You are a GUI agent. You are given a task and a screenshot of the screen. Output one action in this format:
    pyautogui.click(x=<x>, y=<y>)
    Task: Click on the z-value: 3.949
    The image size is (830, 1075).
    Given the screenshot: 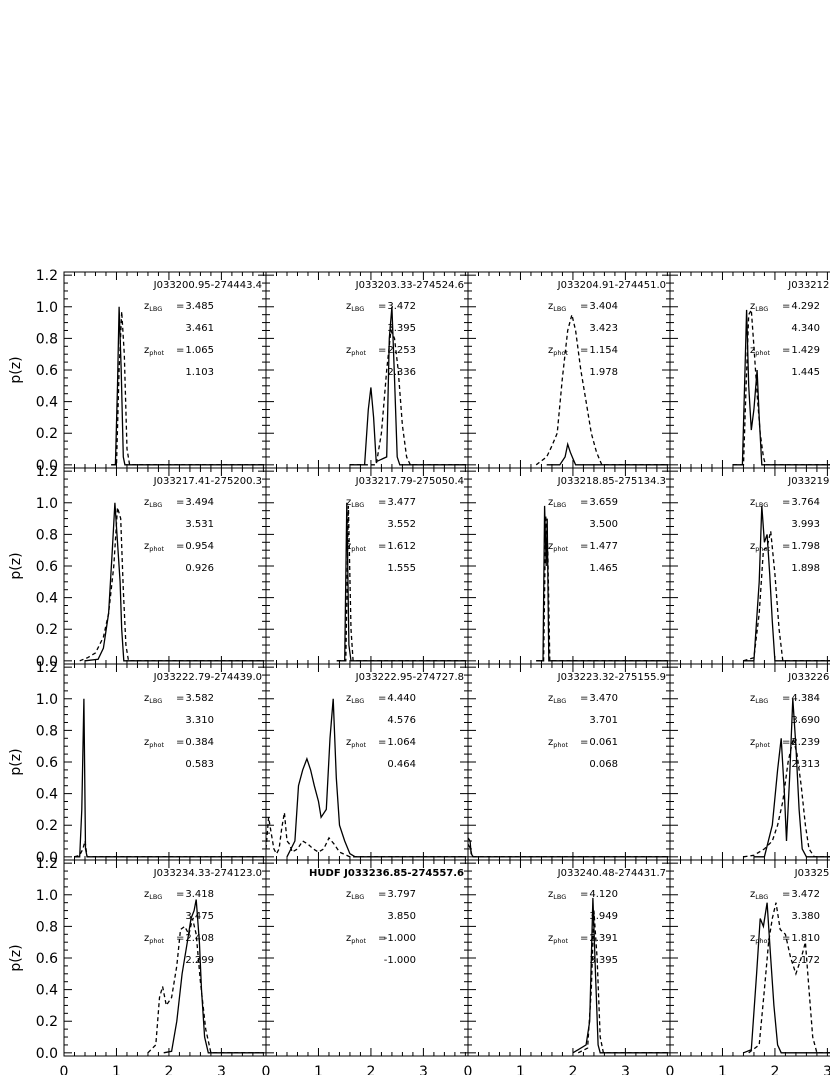 What is the action you would take?
    pyautogui.click(x=603, y=916)
    